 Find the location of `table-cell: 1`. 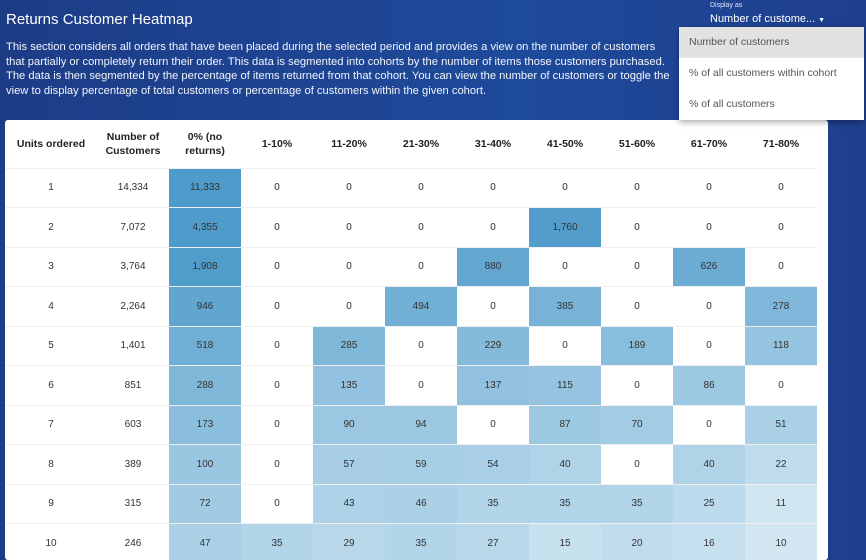

table-cell: 1 is located at coordinates (51, 188).